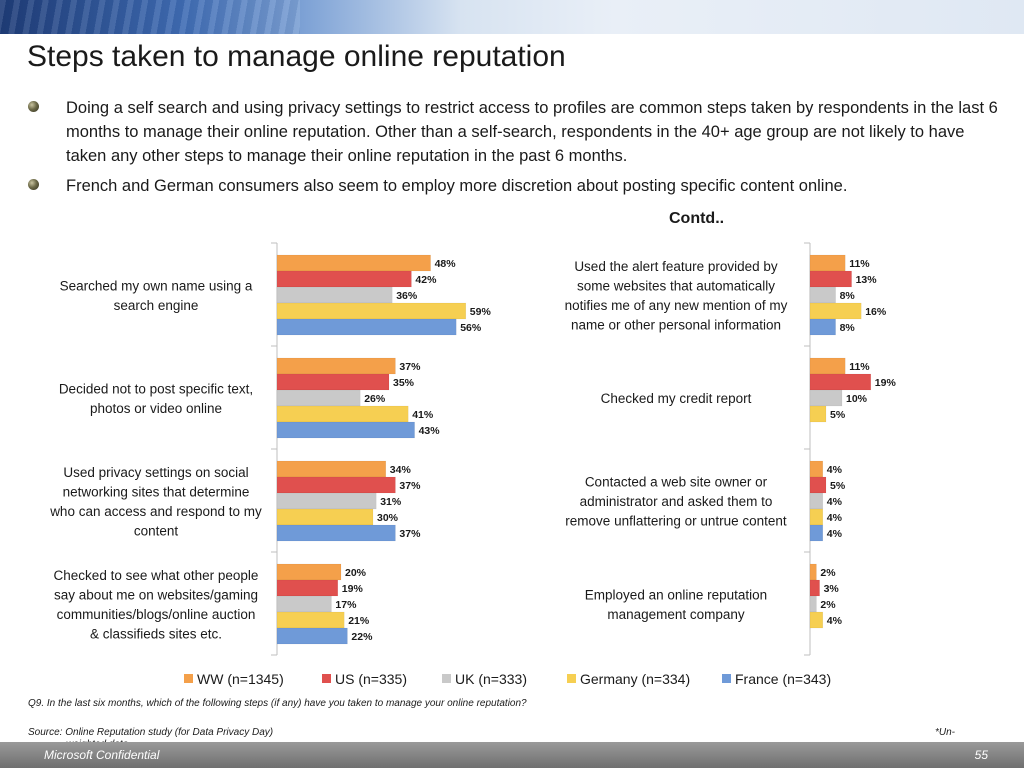  What do you see at coordinates (481, 312) in the screenshot?
I see `bar-value-label: 59%` at bounding box center [481, 312].